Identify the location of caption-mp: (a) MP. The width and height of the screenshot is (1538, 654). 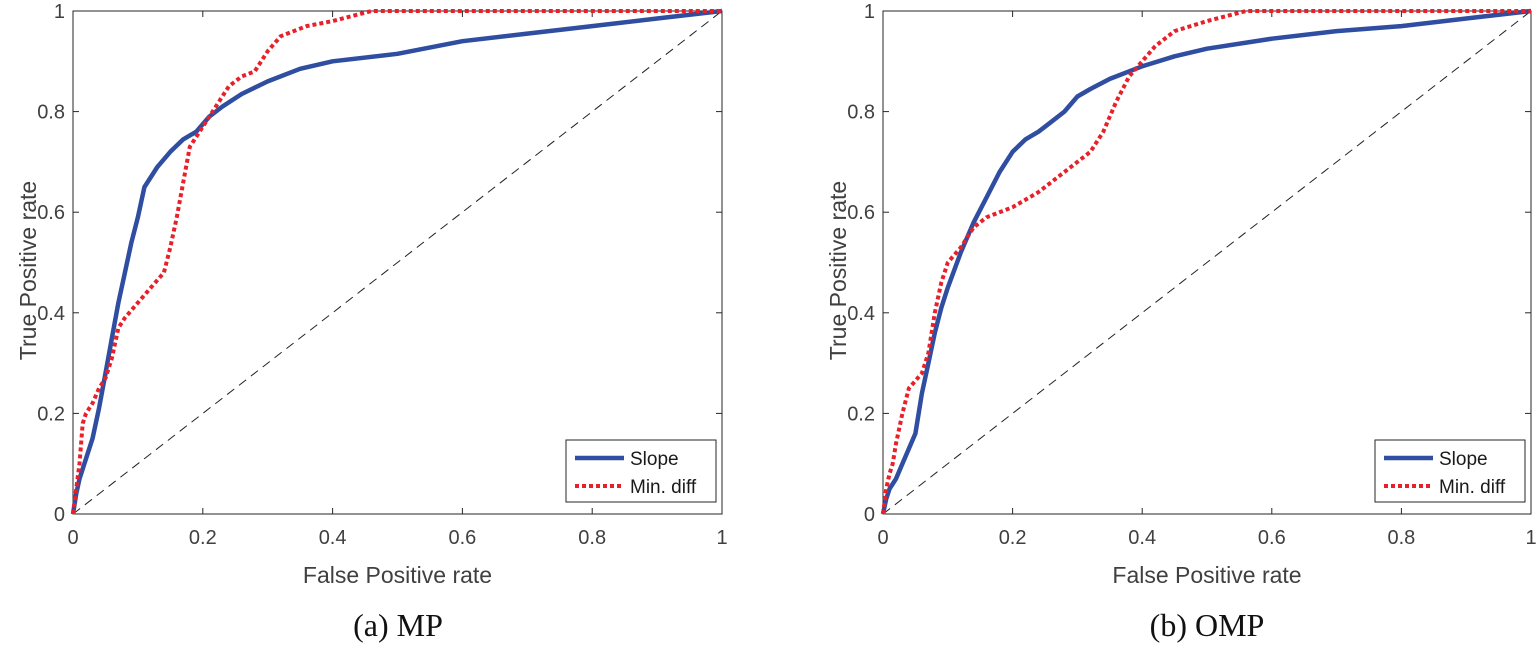
(398, 625).